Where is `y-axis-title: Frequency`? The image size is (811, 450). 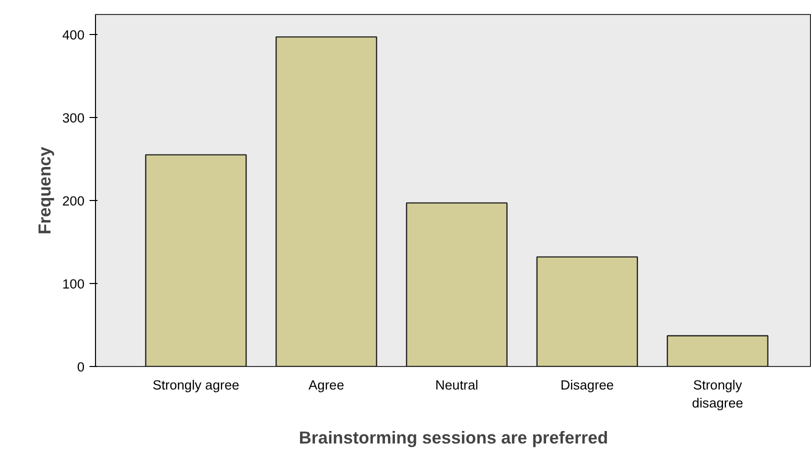 y-axis-title: Frequency is located at coordinates (44, 190).